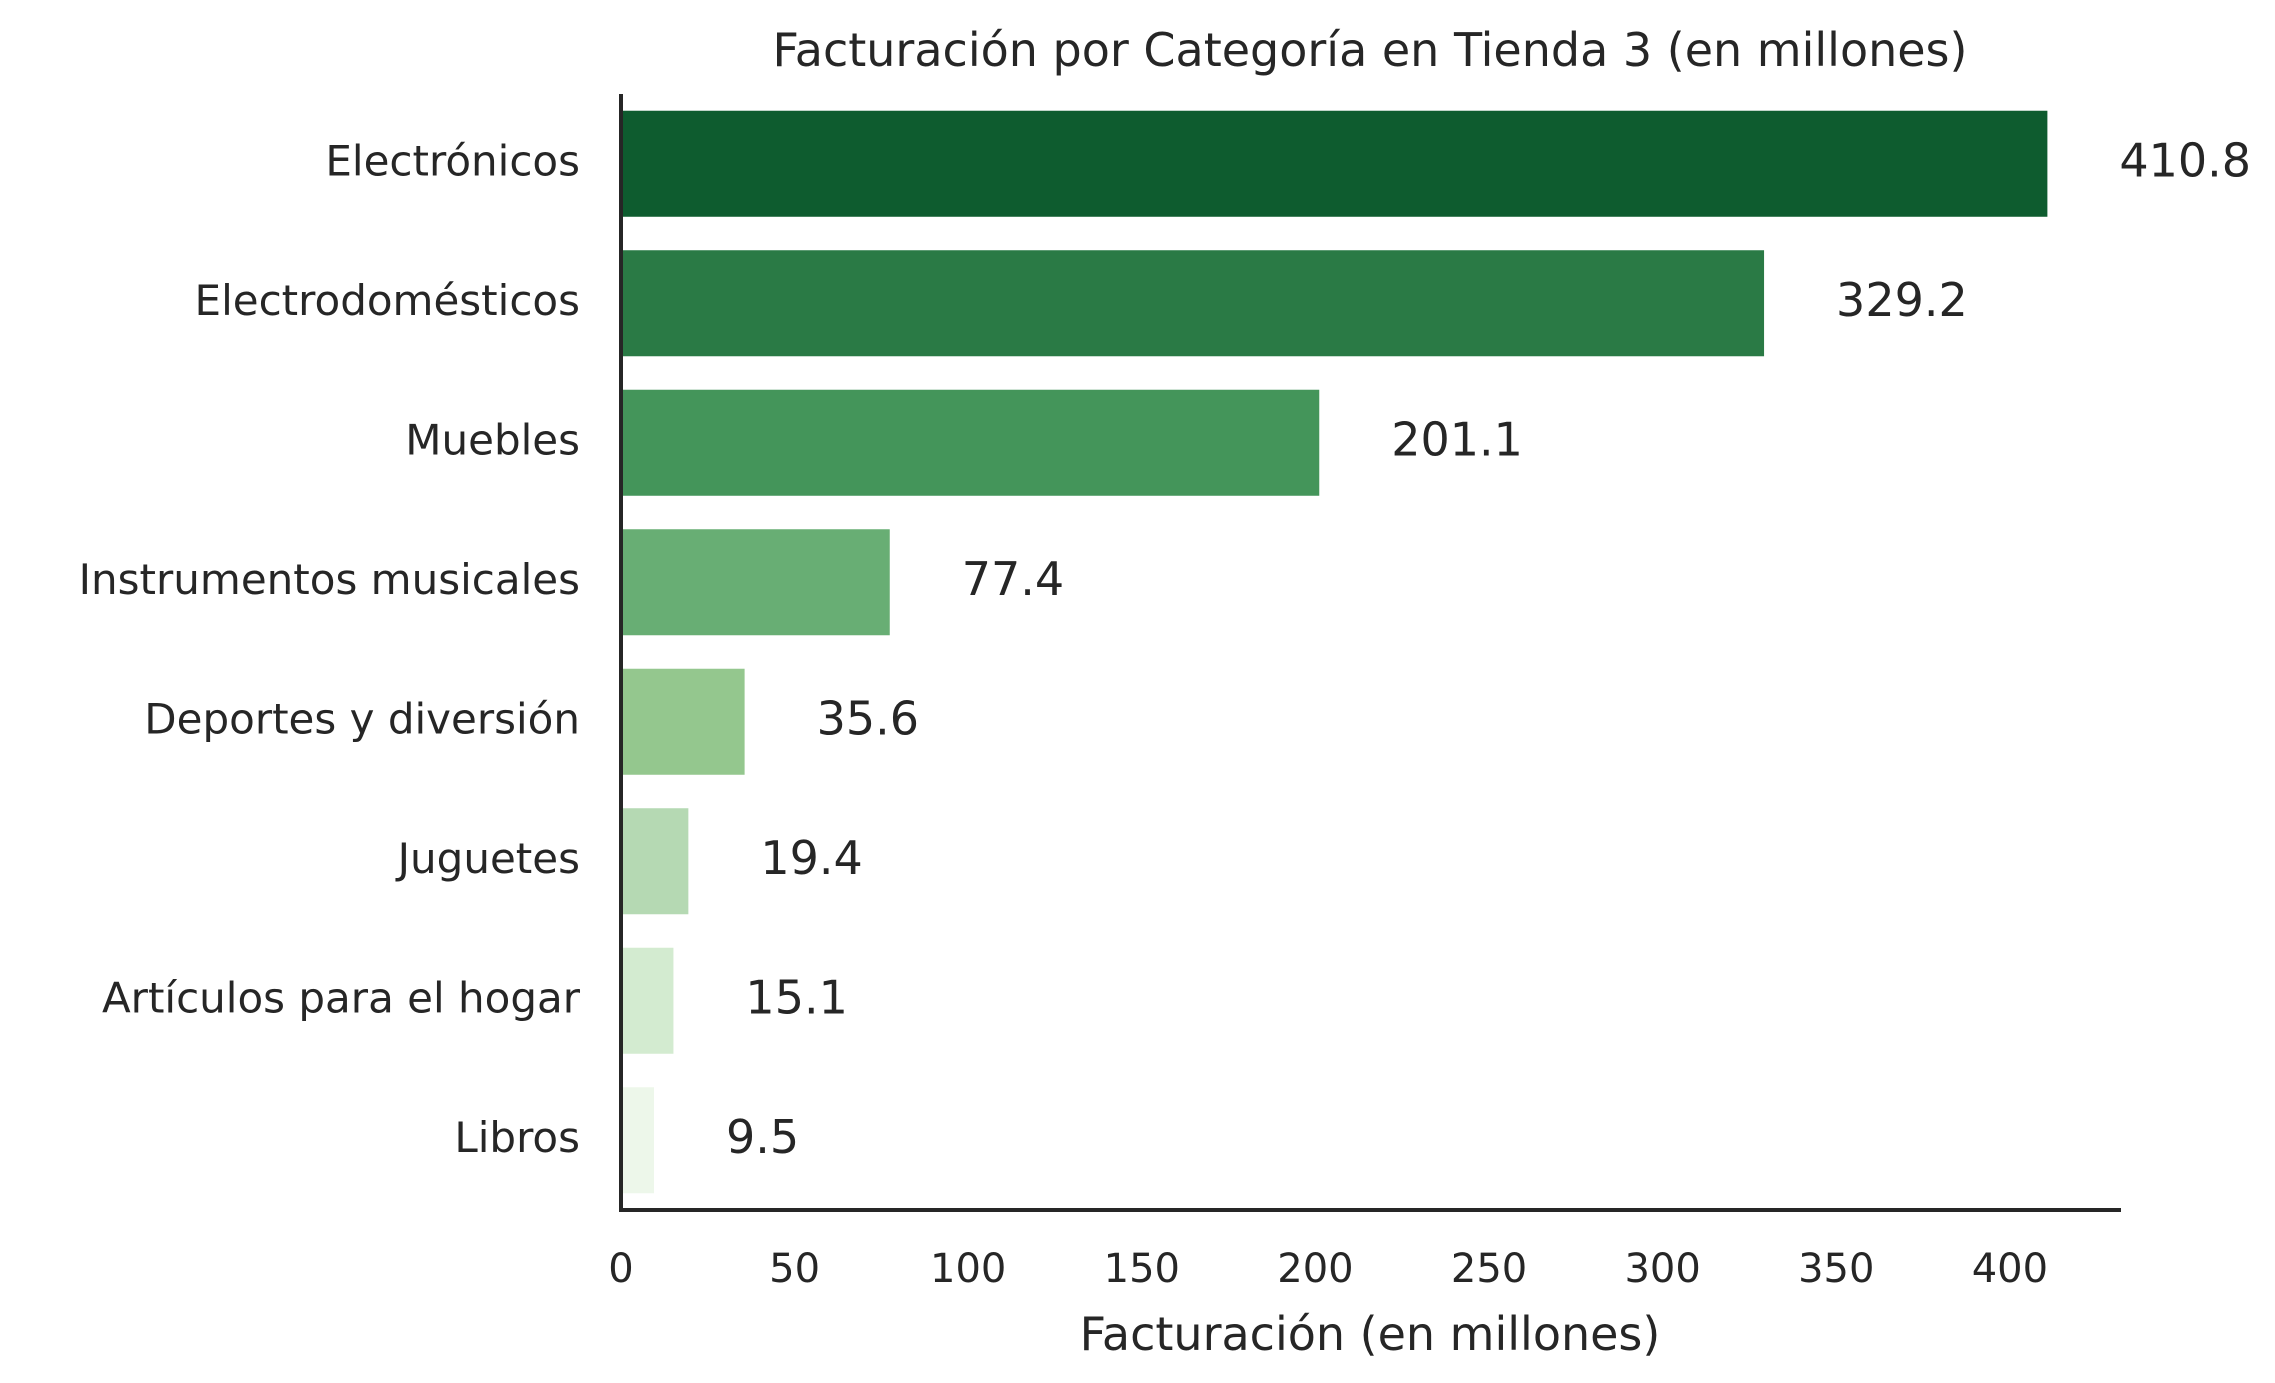  I want to click on category-label-electronicos: Electrónicos, so click(452, 160).